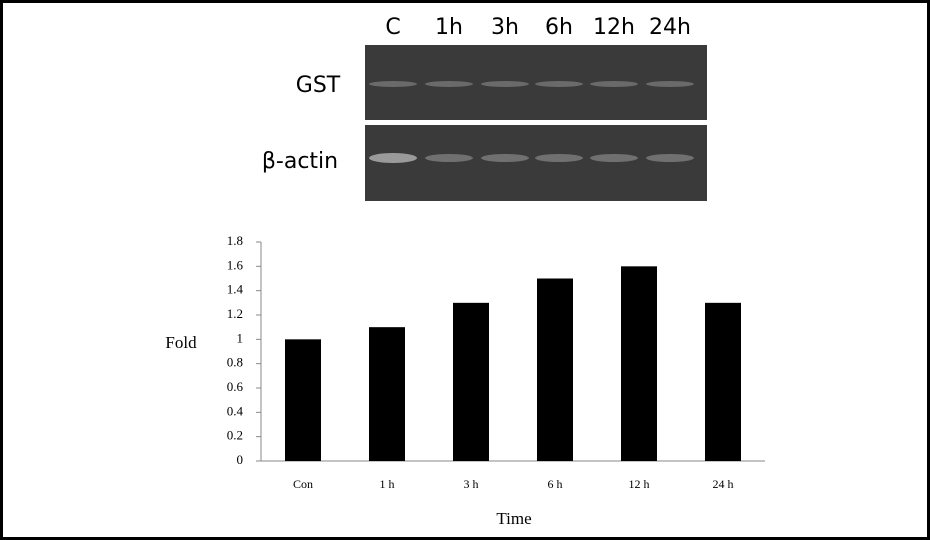 The height and width of the screenshot is (540, 930). What do you see at coordinates (300, 161) in the screenshot?
I see `gel-row-label: β-actin` at bounding box center [300, 161].